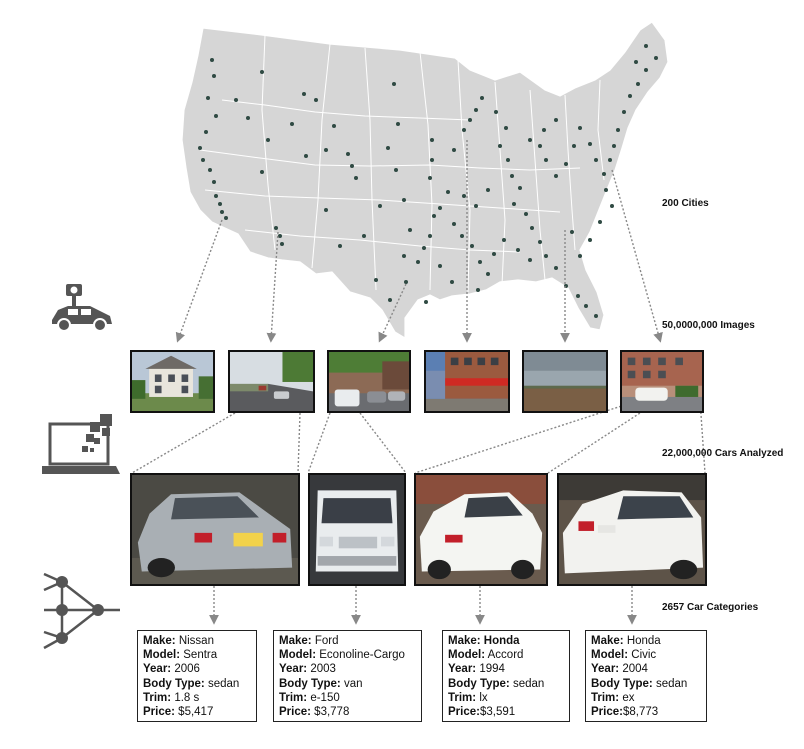 This screenshot has width=804, height=749. What do you see at coordinates (710, 607) in the screenshot?
I see `label-car-categories: 2657 Car Categories` at bounding box center [710, 607].